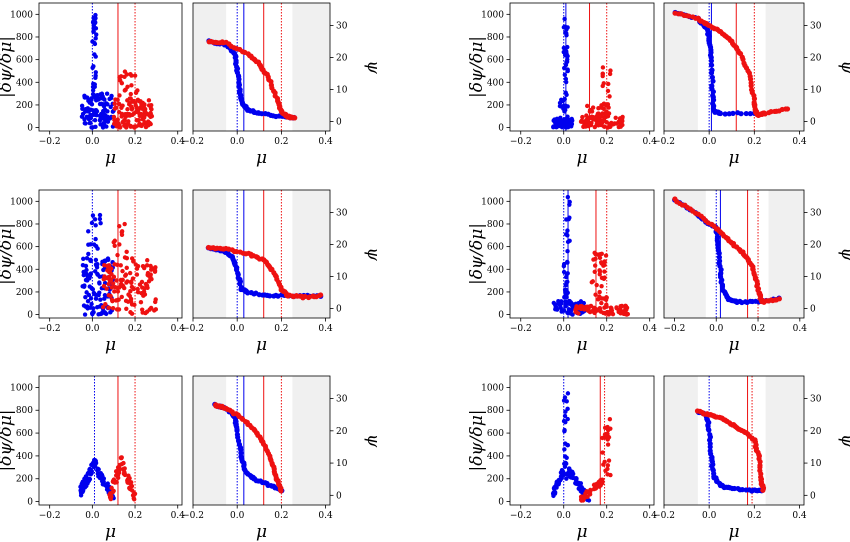 This screenshot has width=850, height=542. Describe the element at coordinates (816, 245) in the screenshot. I see `y-tick-label: 20` at that location.